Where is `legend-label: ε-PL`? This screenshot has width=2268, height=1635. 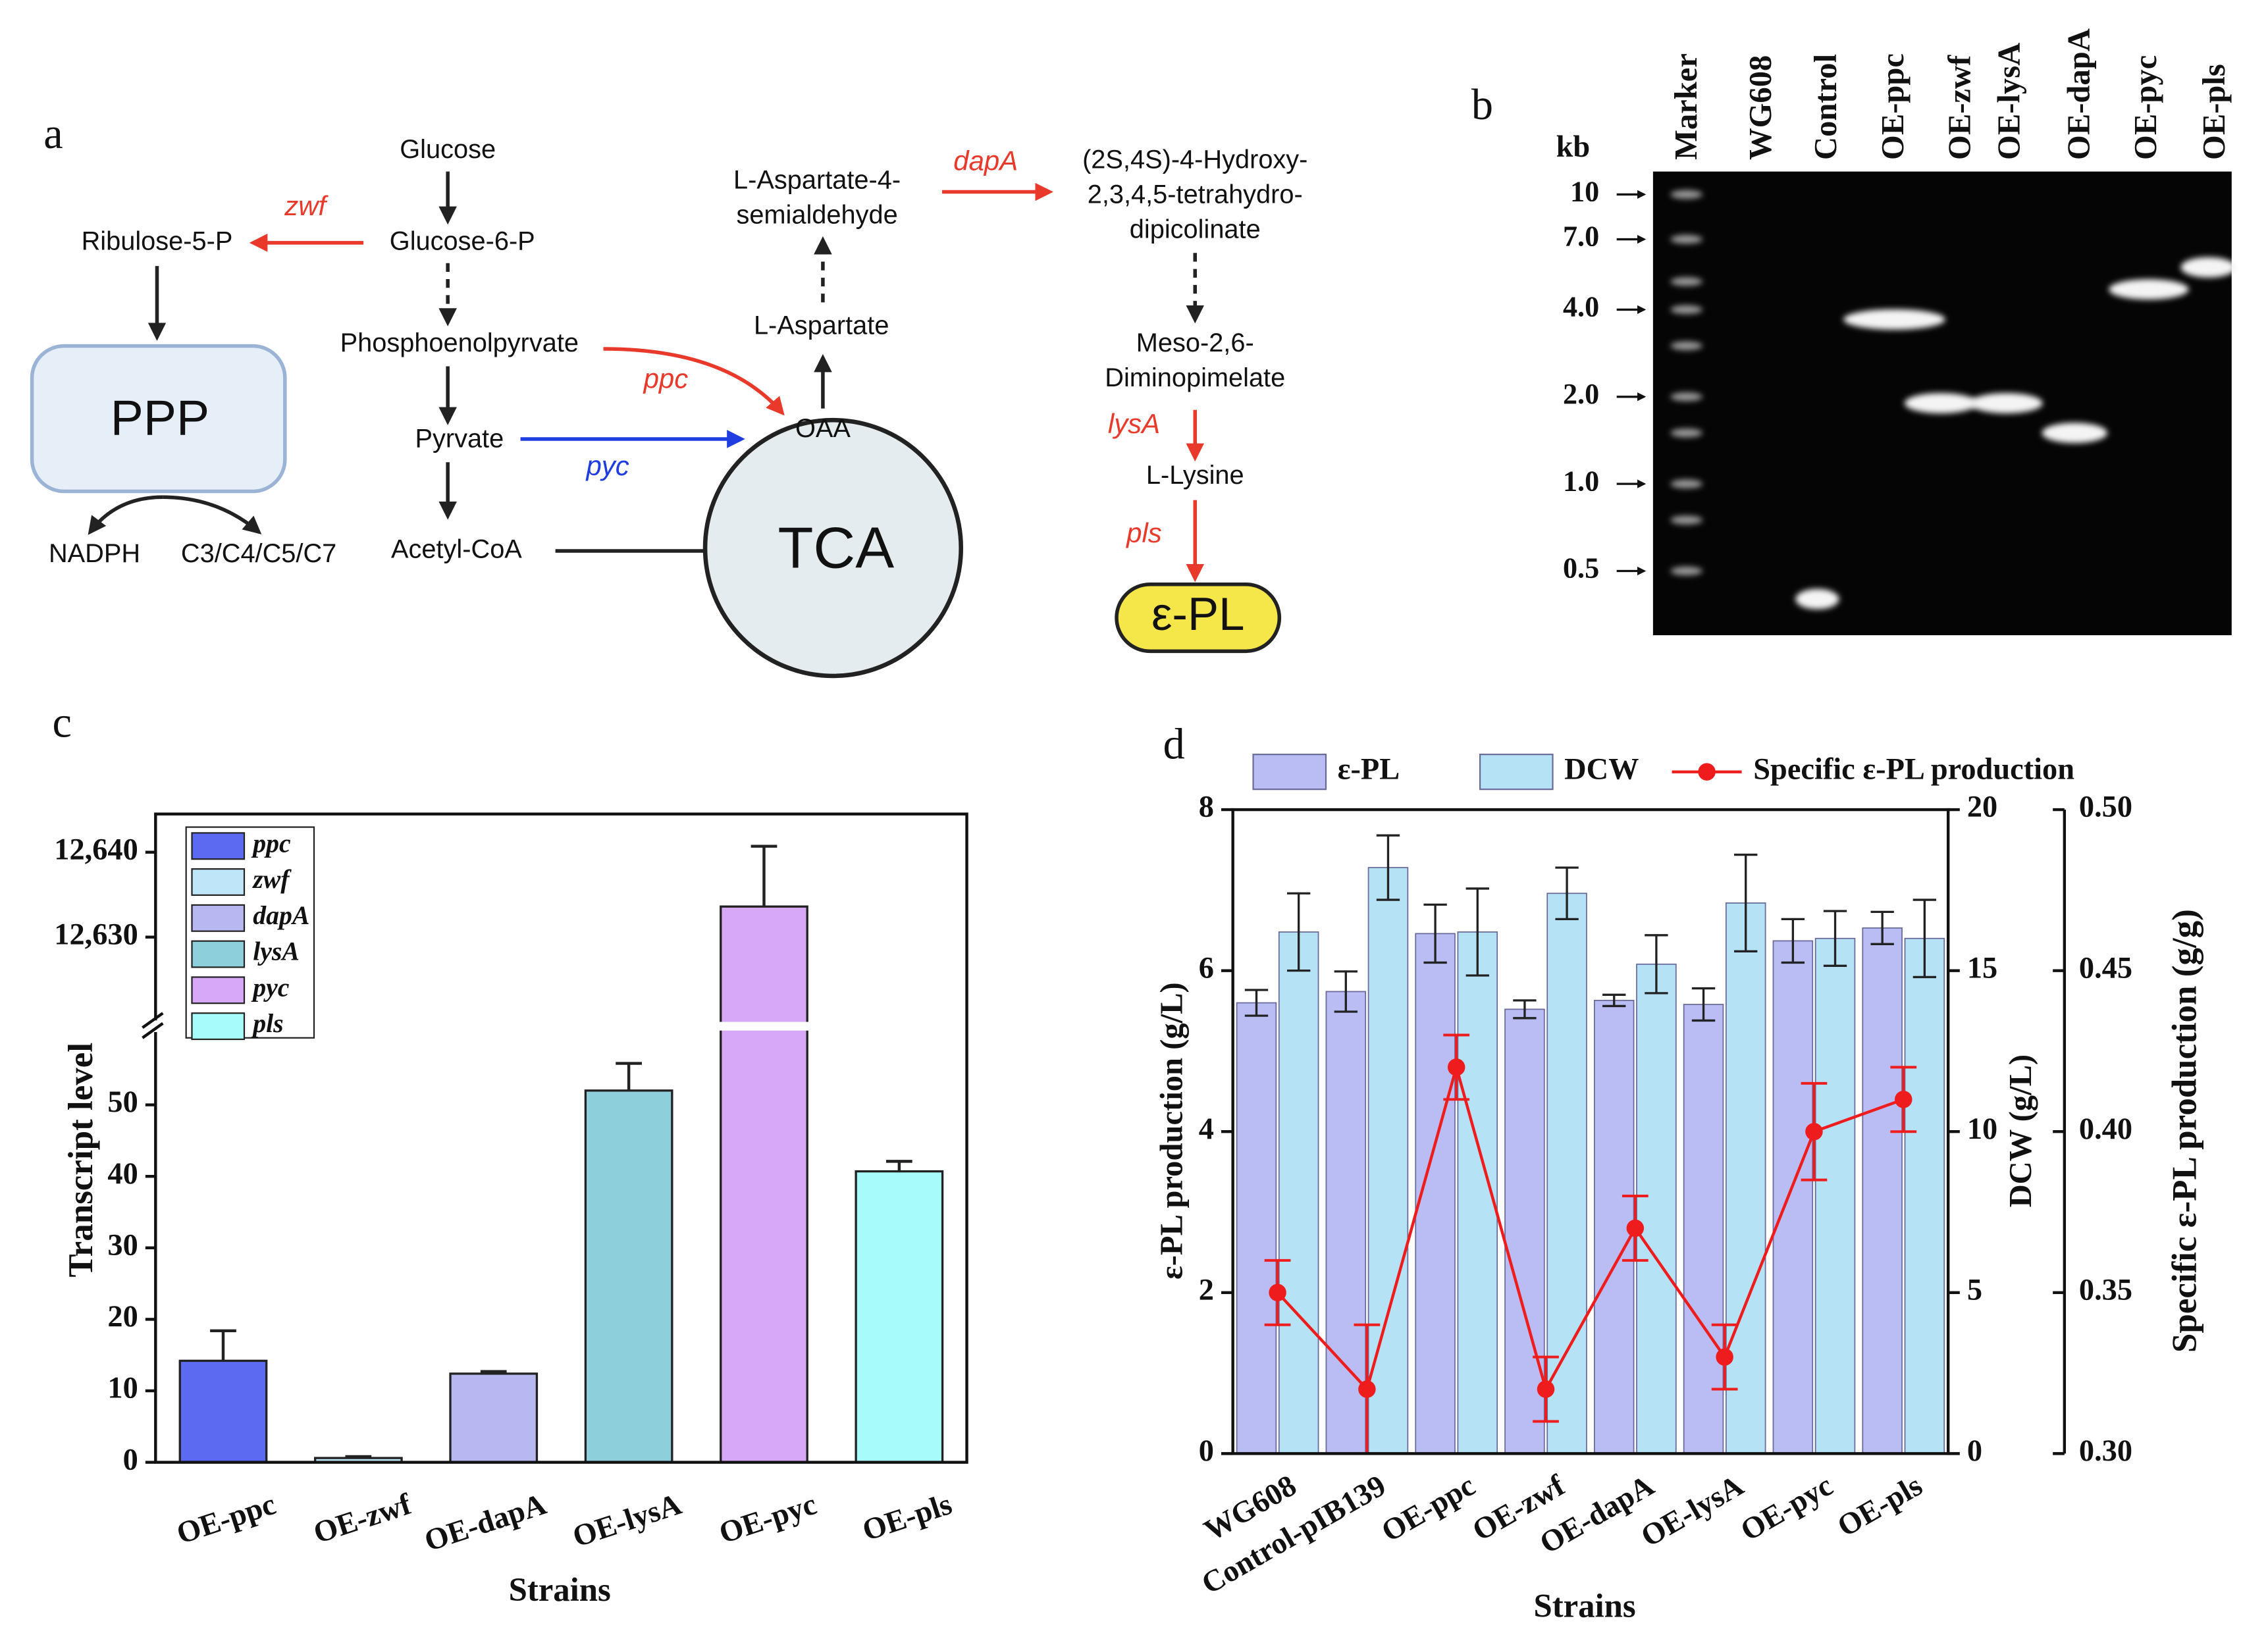 legend-label: ε-PL is located at coordinates (1369, 769).